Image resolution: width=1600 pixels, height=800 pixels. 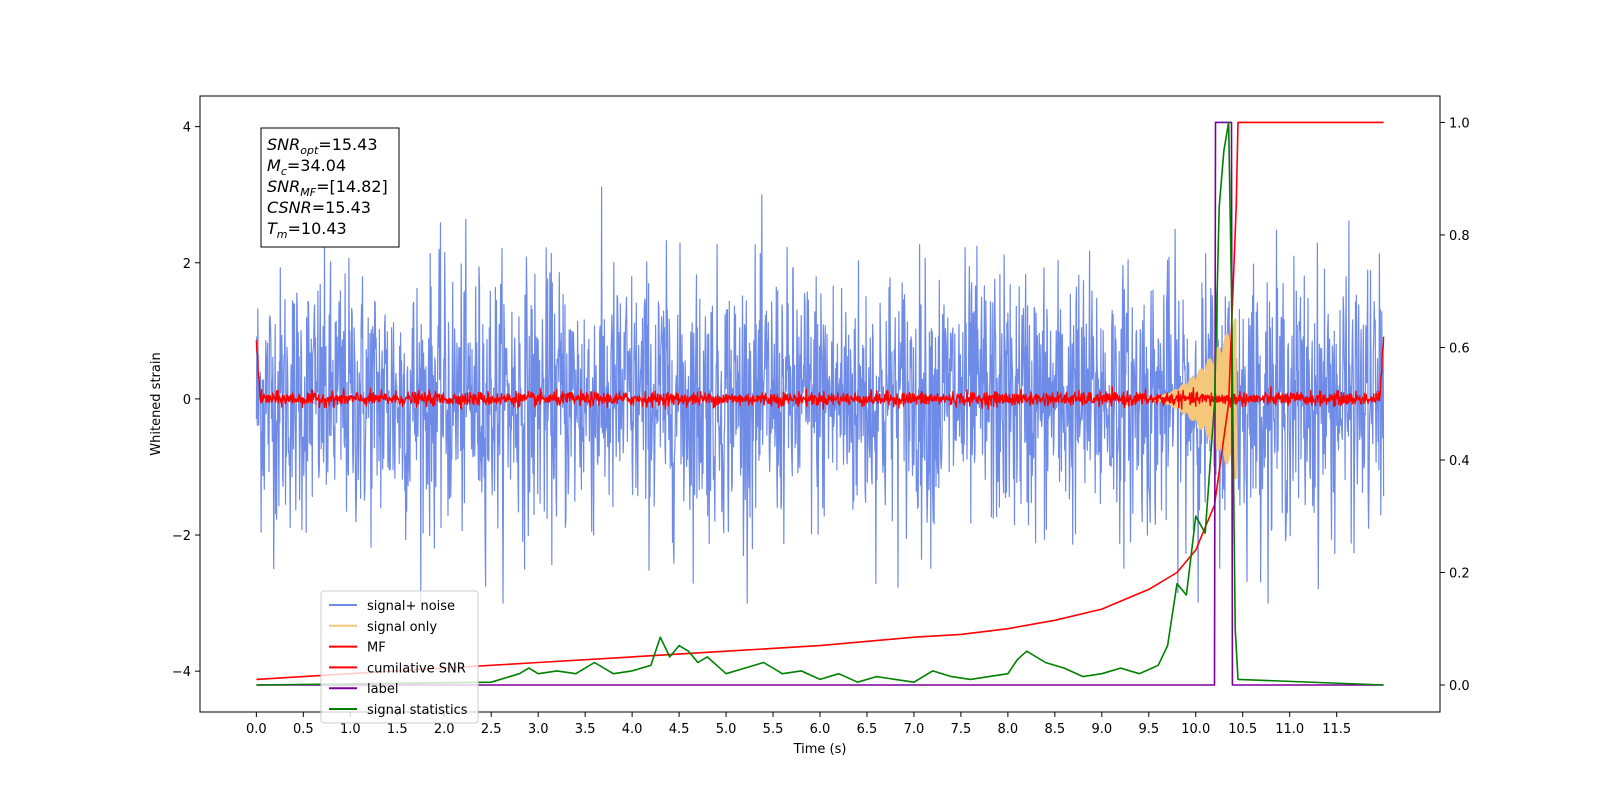 What do you see at coordinates (156, 403) in the screenshot?
I see `y-axis-label: Whitened strain` at bounding box center [156, 403].